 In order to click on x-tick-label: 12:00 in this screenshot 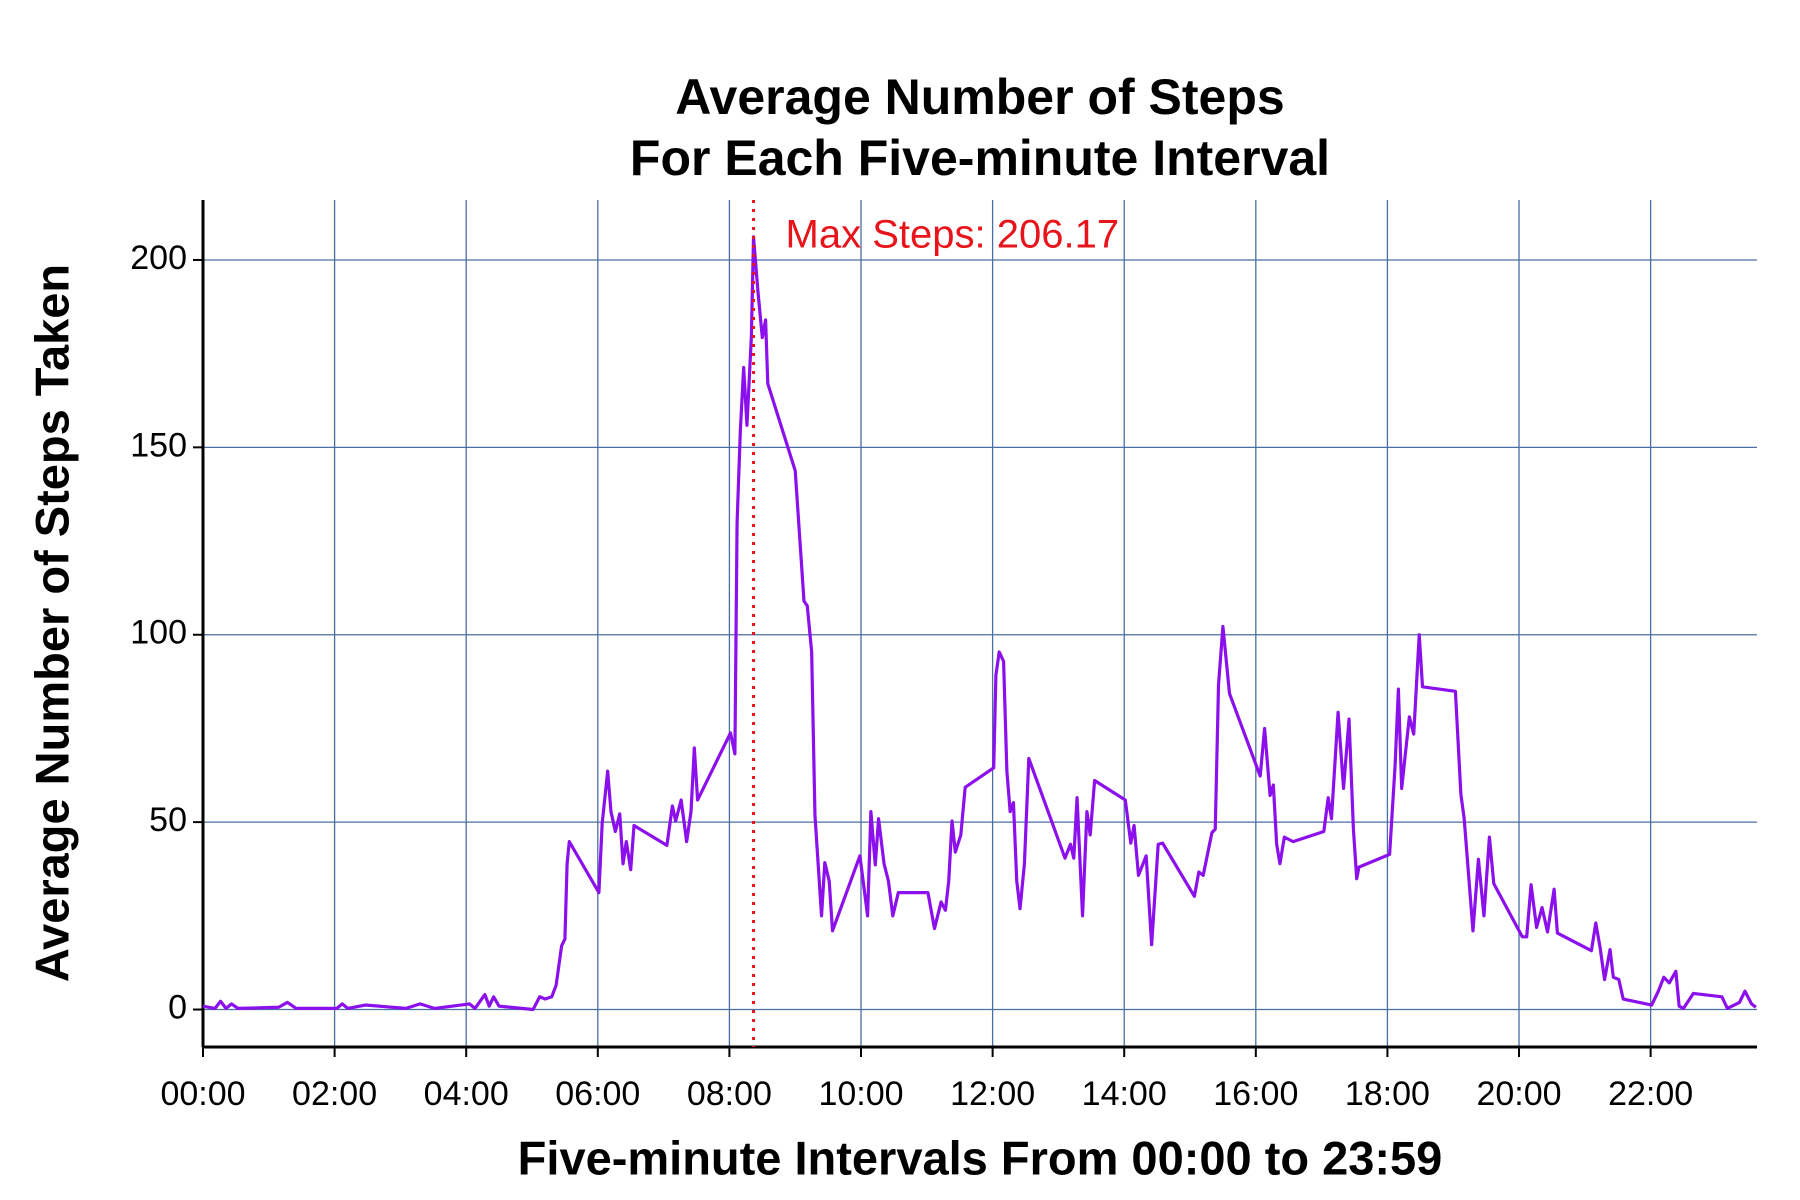, I will do `click(992, 1094)`.